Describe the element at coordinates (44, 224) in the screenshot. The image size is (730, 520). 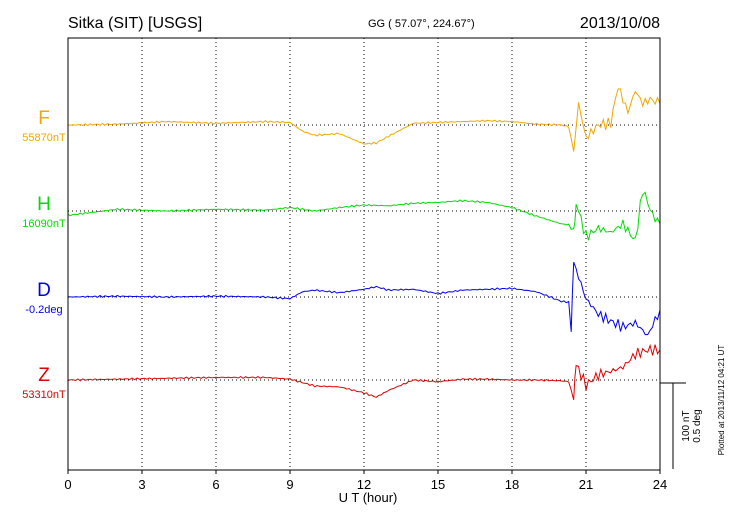
I see `series-baseline-h: 16090nT` at that location.